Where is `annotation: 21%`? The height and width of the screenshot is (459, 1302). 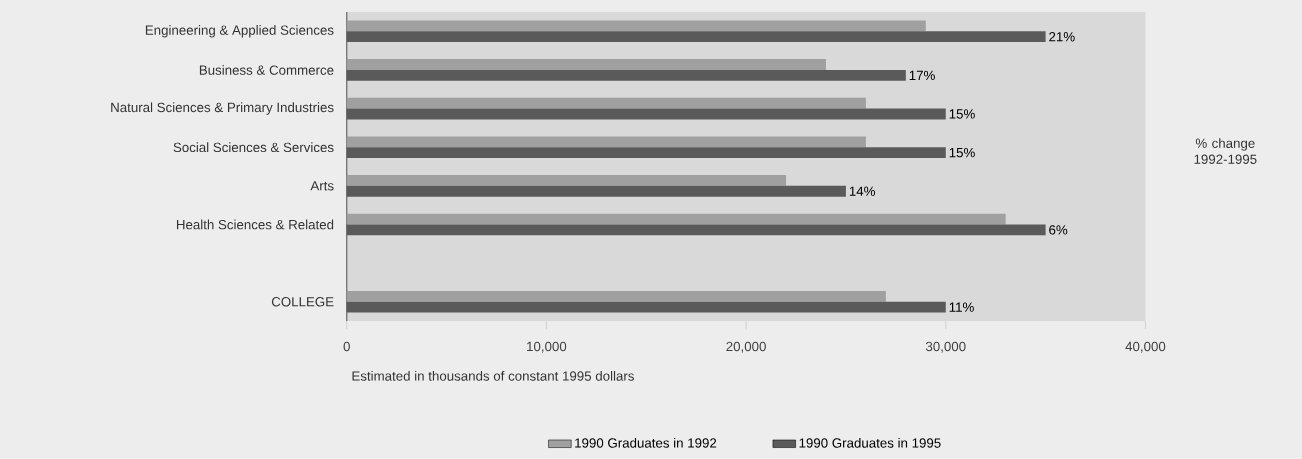 annotation: 21% is located at coordinates (1062, 37).